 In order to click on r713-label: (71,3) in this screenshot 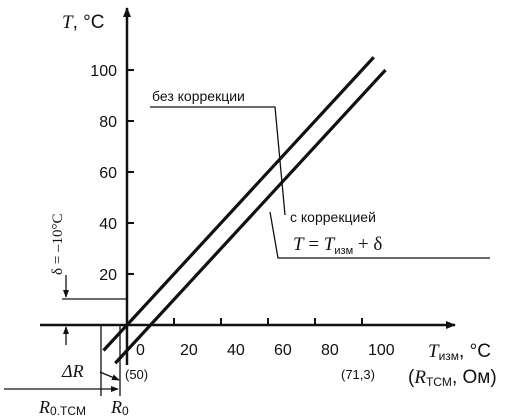, I will do `click(358, 374)`.